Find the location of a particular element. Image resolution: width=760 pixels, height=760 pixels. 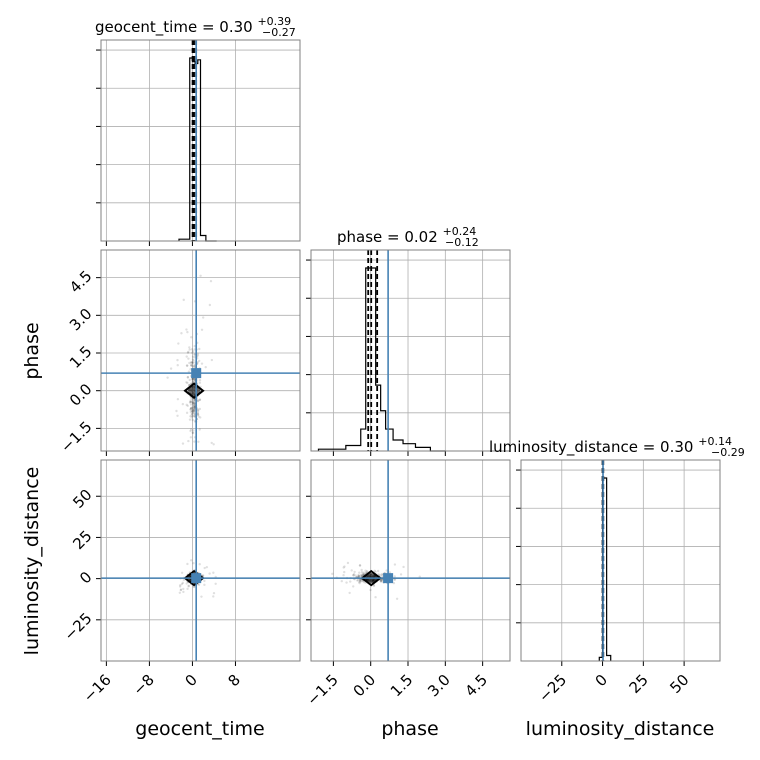

y-tick-label: 4.5 is located at coordinates (81, 282).